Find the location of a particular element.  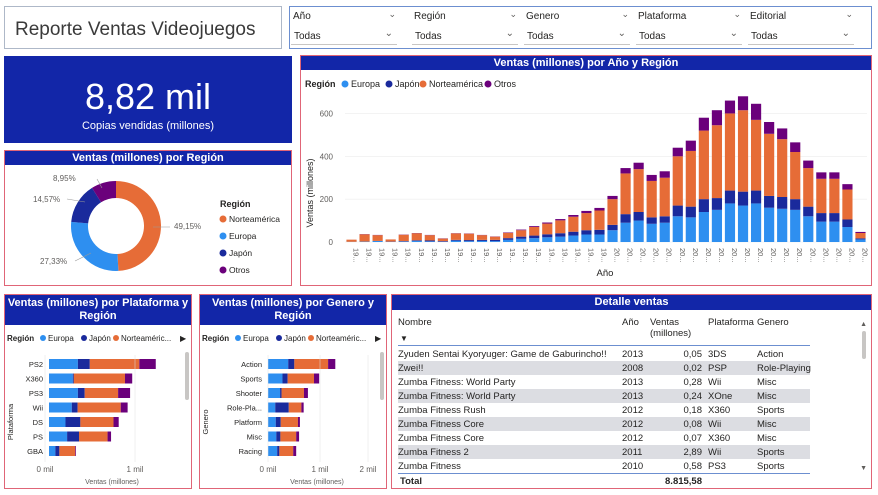

scroll-down-icon: ▼ is located at coordinates (863, 468).